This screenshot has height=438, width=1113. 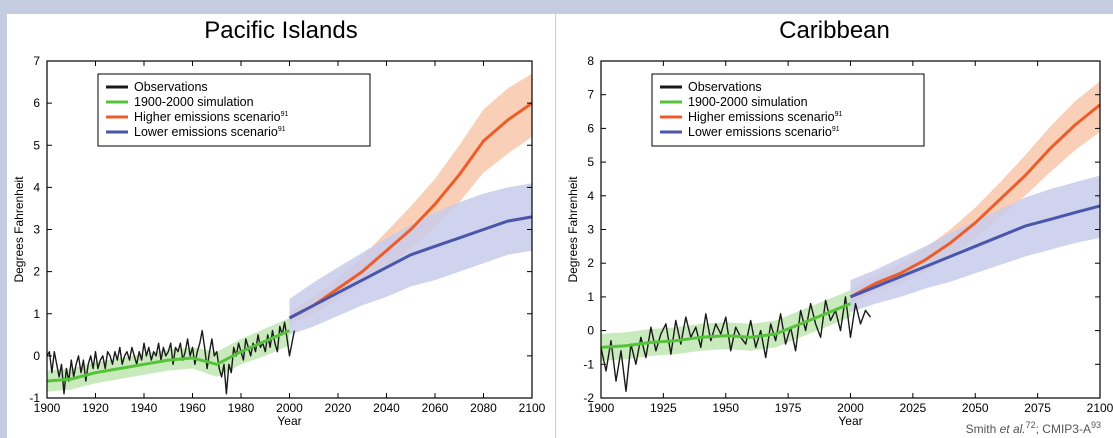 I want to click on credit-ref1: 72, so click(x=1030, y=425).